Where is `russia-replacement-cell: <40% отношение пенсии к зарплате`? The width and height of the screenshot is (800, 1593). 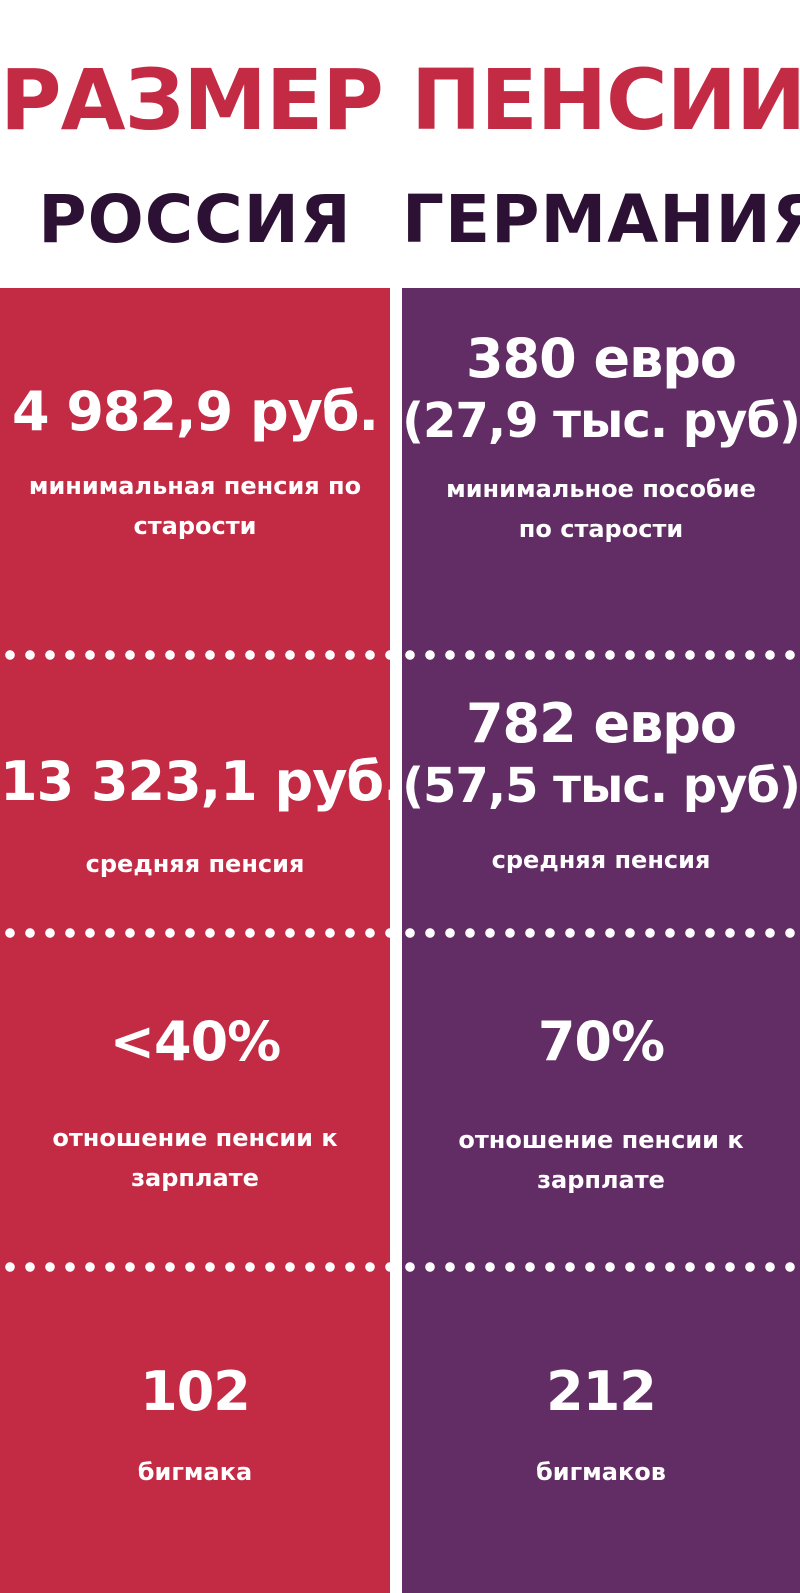
russia-replacement-cell: <40% отношение пенсии к зарплате is located at coordinates (195, 1104).